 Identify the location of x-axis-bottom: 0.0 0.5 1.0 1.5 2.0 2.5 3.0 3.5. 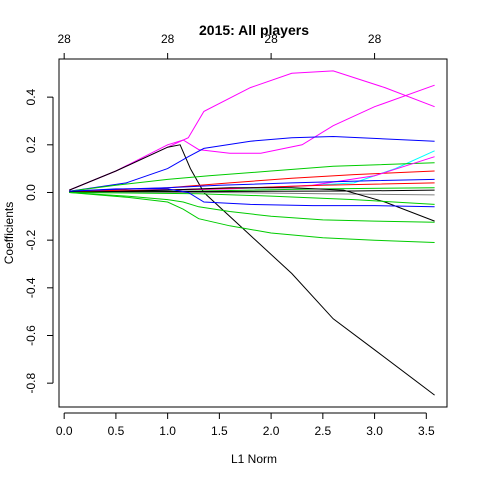
(245, 425).